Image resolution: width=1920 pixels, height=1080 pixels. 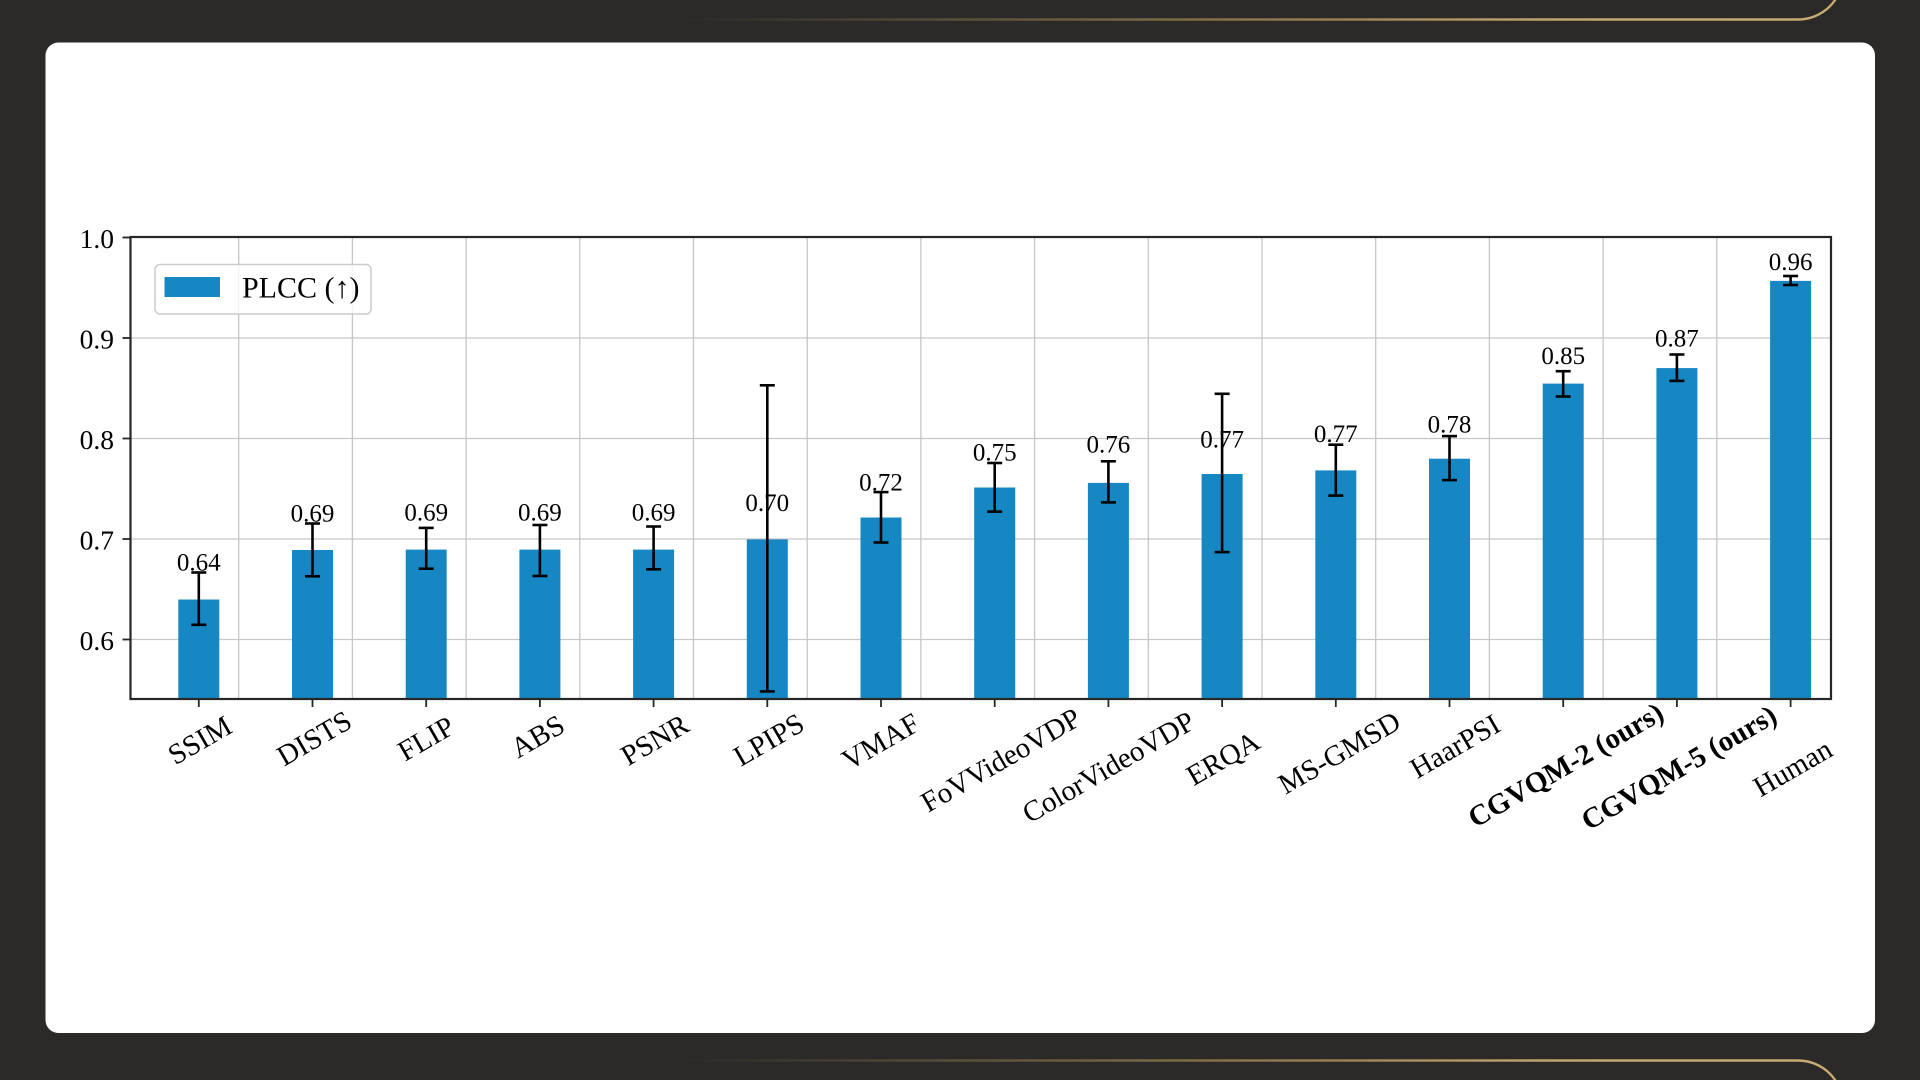 What do you see at coordinates (881, 483) in the screenshot?
I see `svg-text: 0.72` at bounding box center [881, 483].